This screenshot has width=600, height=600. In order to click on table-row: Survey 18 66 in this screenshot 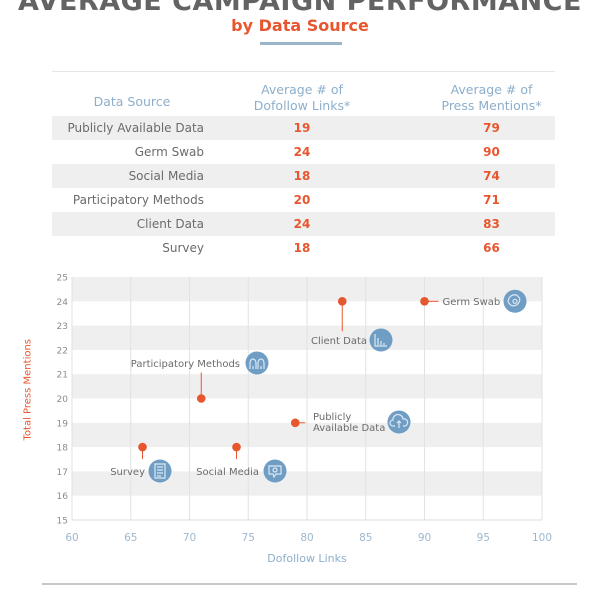, I will do `click(303, 248)`.